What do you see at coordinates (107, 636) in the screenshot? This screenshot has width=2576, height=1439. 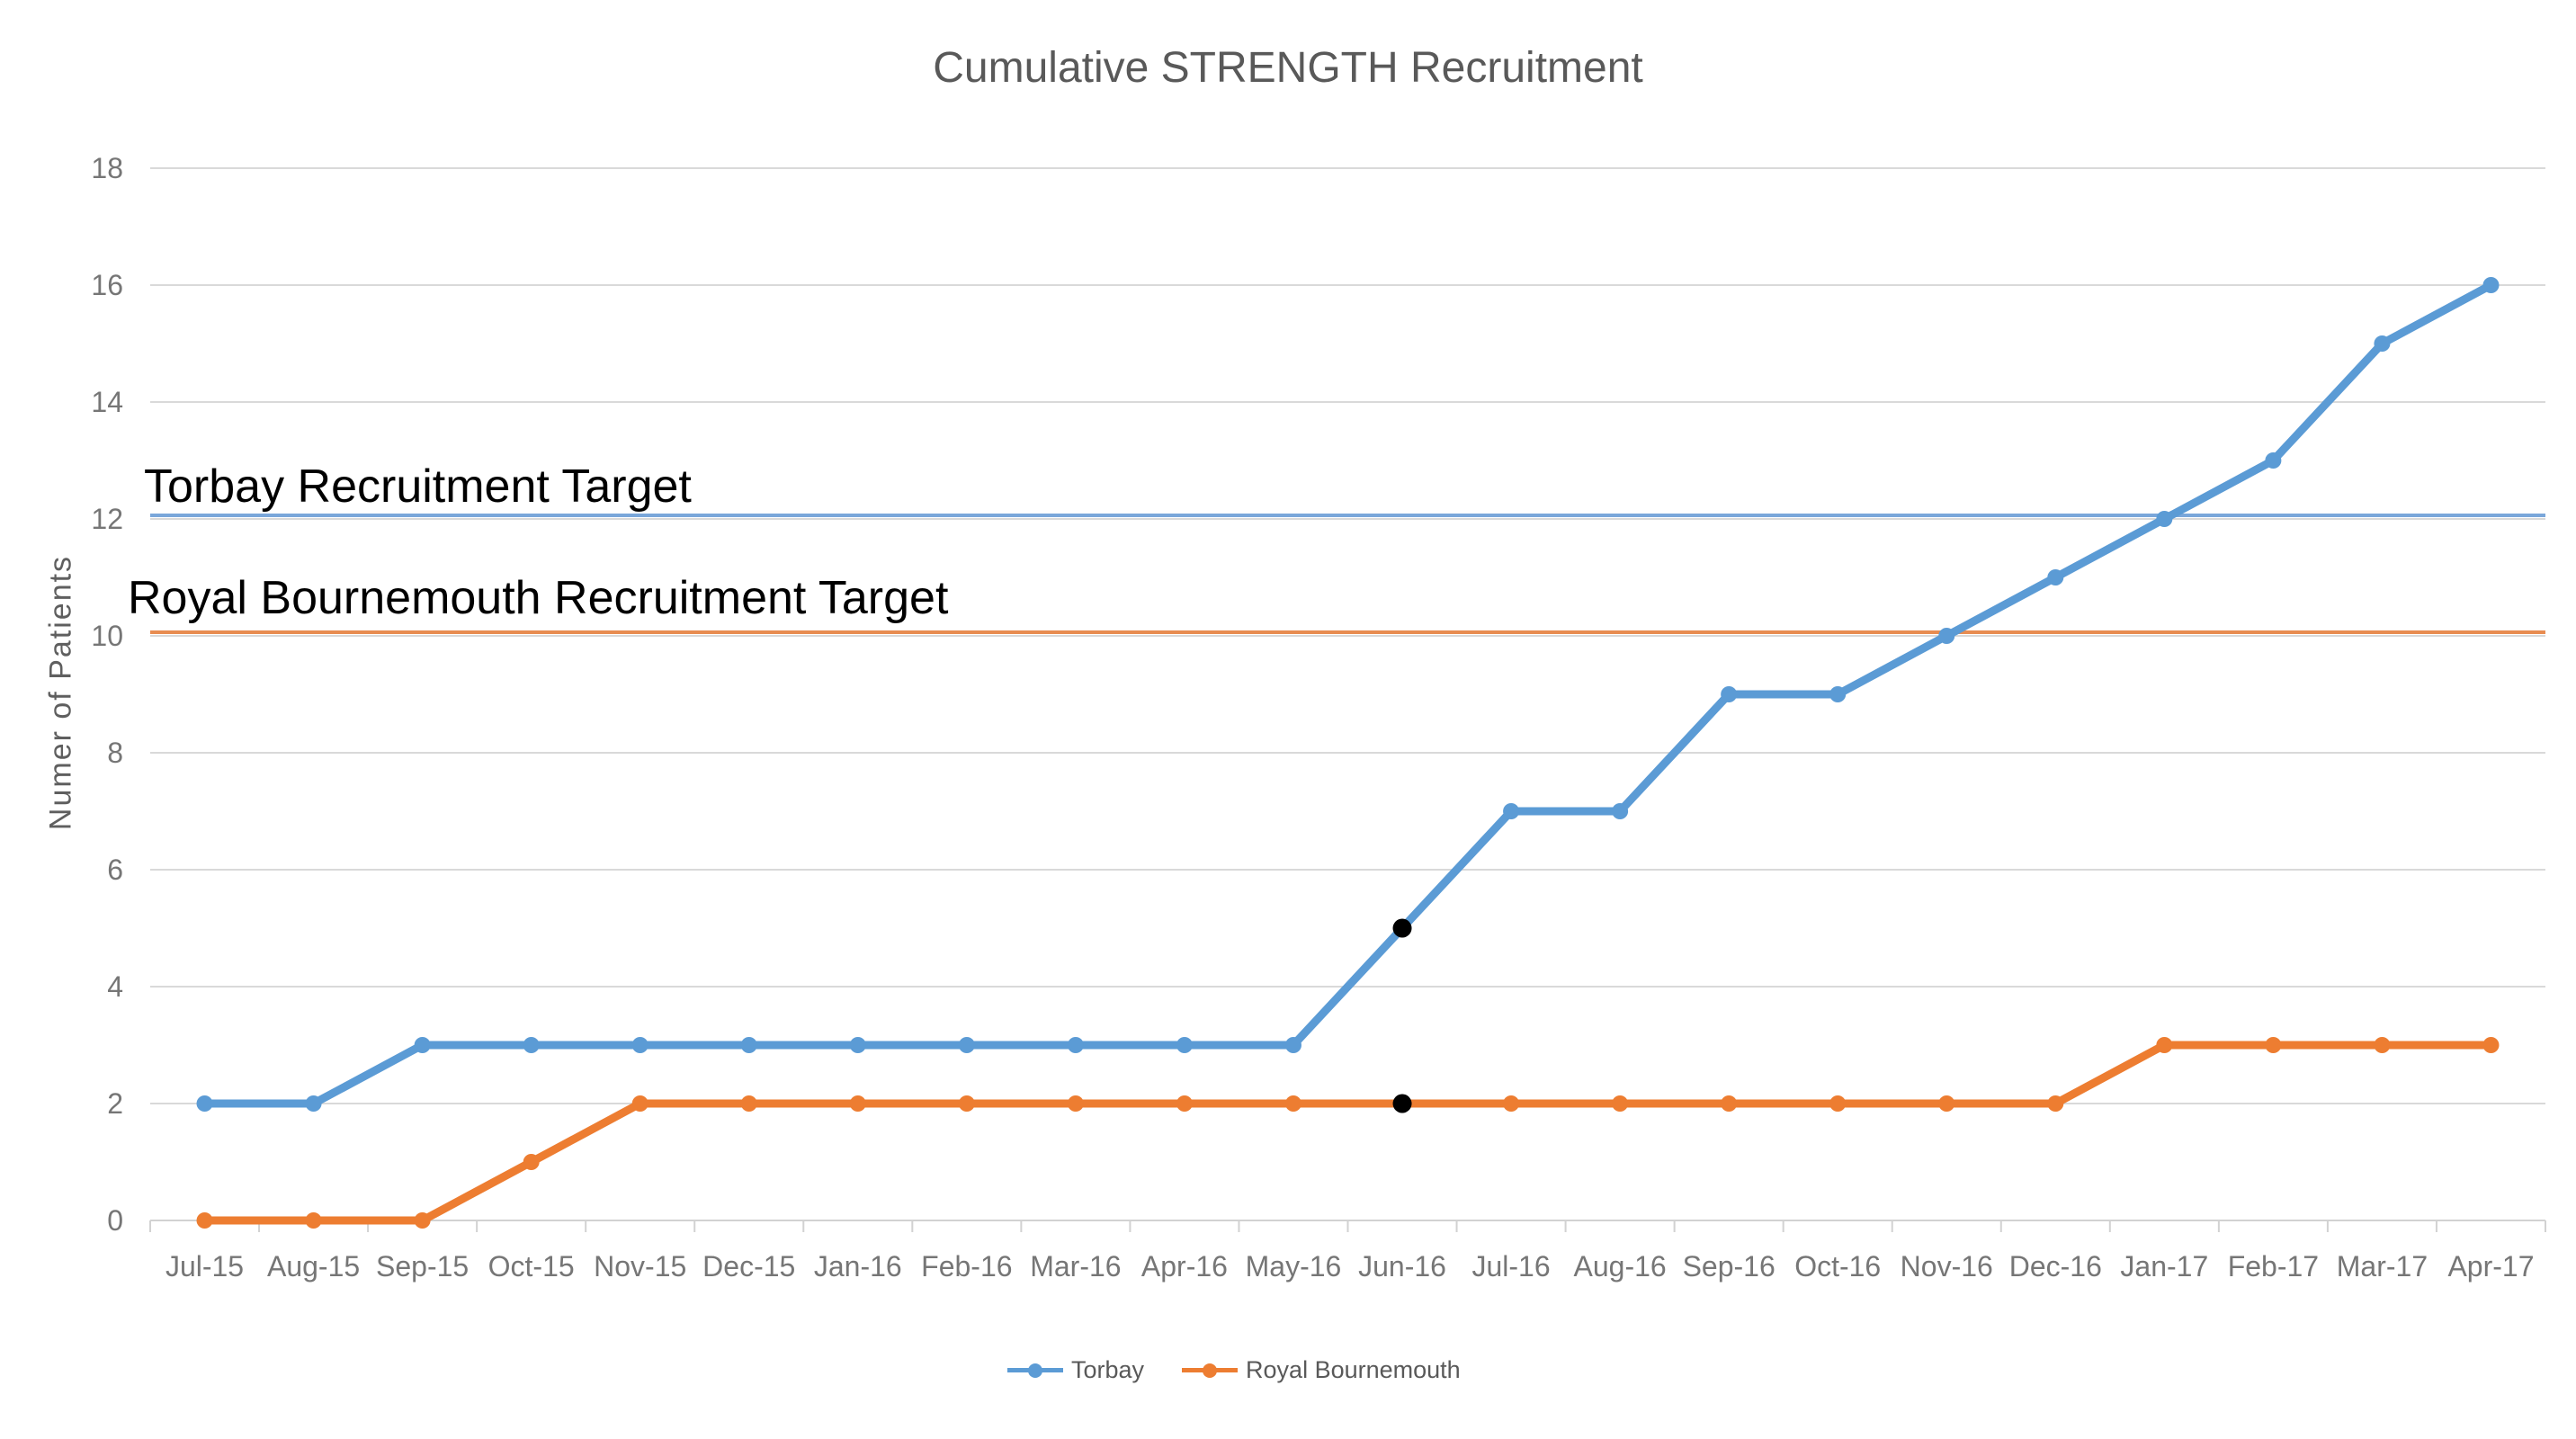 I see `y-tick-label-10: 10` at bounding box center [107, 636].